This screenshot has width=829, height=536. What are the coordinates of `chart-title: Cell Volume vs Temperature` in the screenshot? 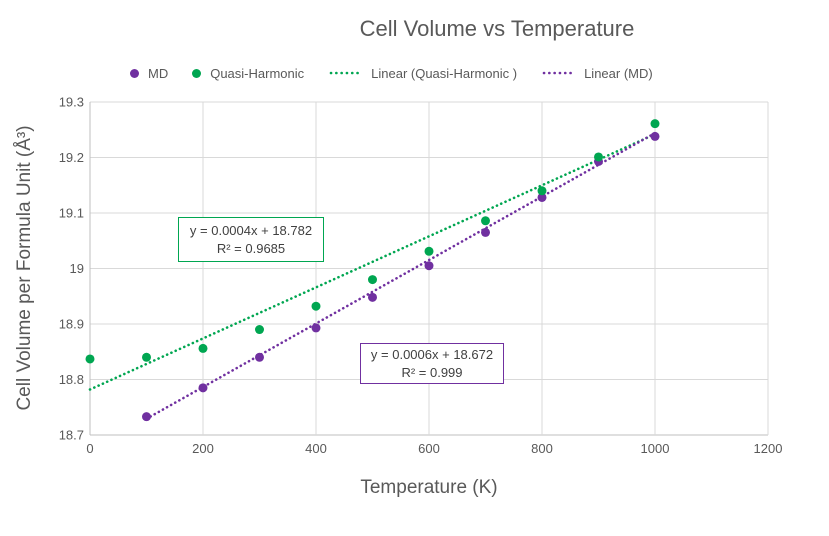 It's located at (497, 28).